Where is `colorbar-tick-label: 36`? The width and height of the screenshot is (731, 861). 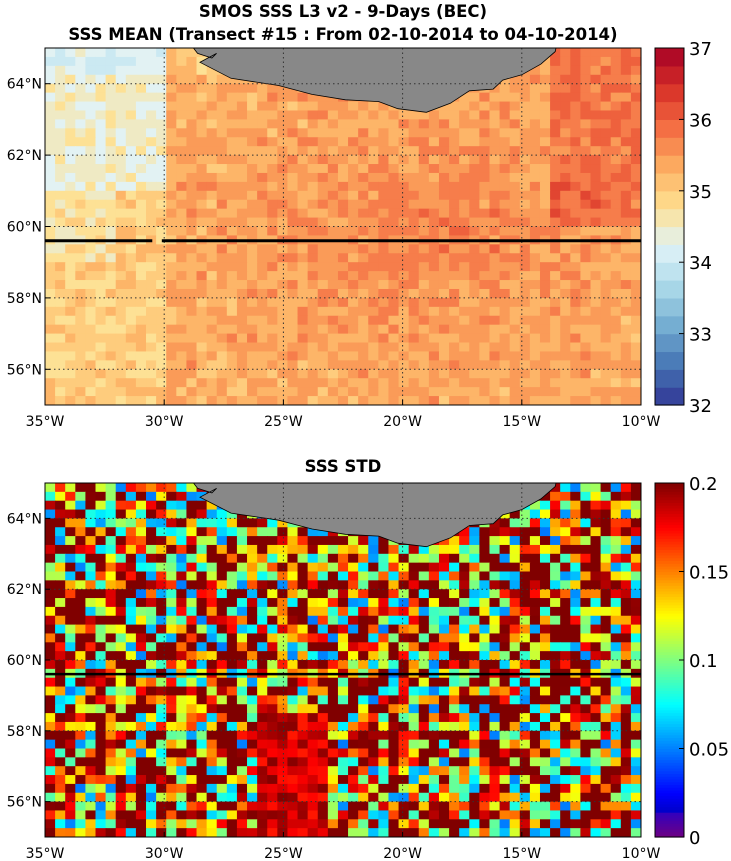 colorbar-tick-label: 36 is located at coordinates (700, 120).